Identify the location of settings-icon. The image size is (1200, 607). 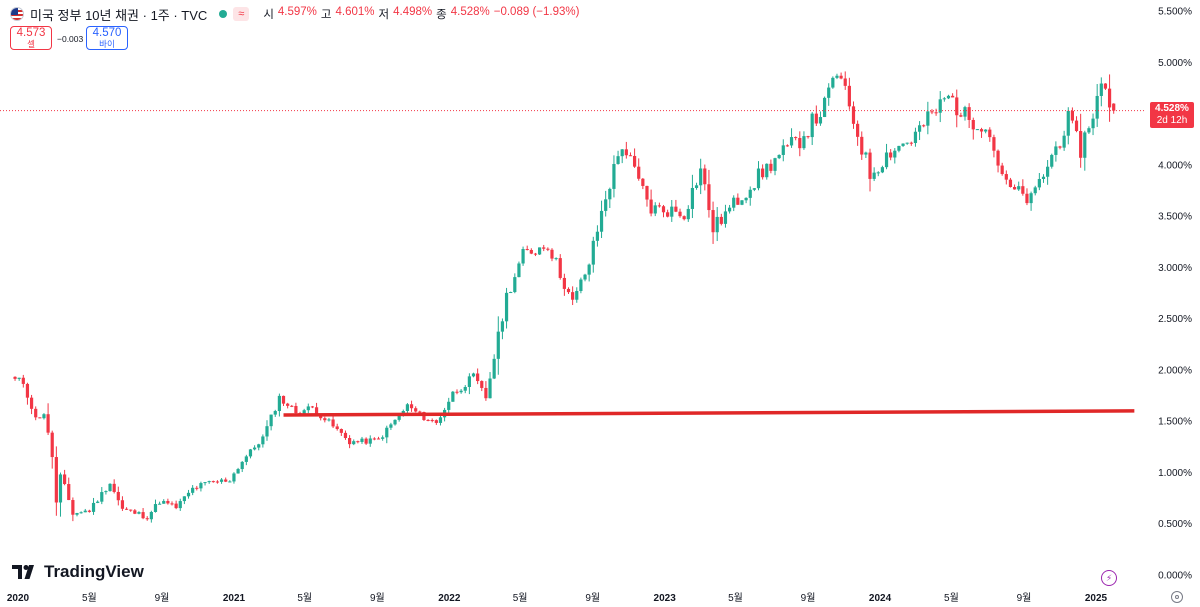
(1177, 597).